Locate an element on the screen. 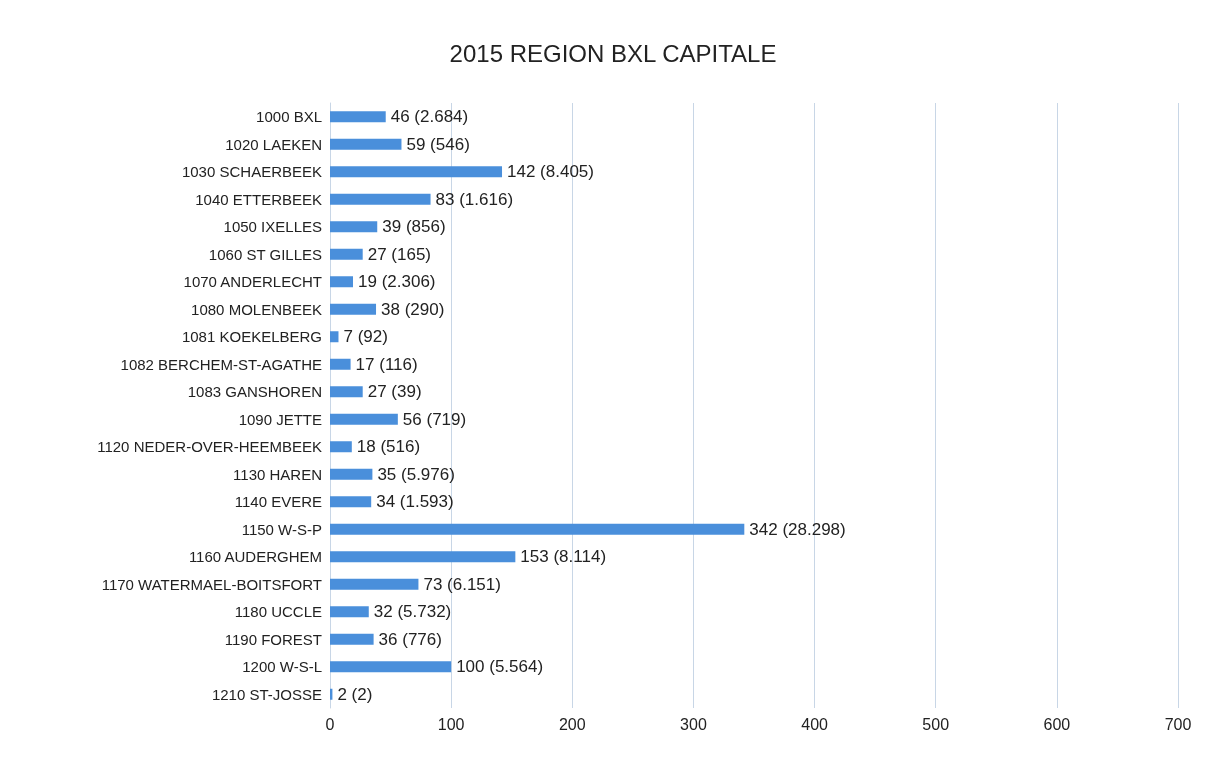  data-label: 35 (5.976) is located at coordinates (416, 474).